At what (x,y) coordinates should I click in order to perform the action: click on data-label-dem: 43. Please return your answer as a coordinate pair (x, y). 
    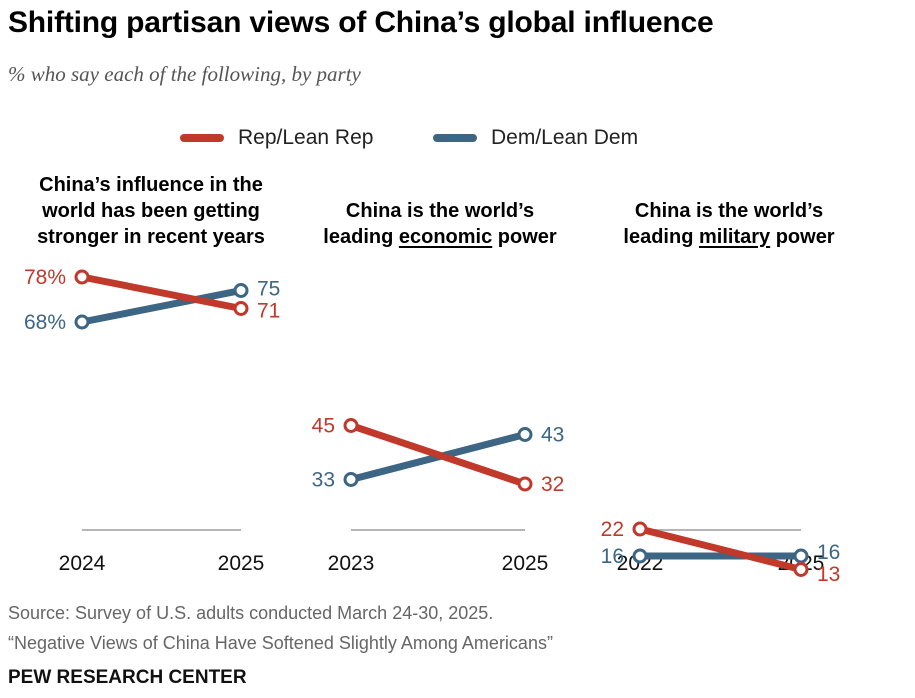
    Looking at the image, I should click on (552, 435).